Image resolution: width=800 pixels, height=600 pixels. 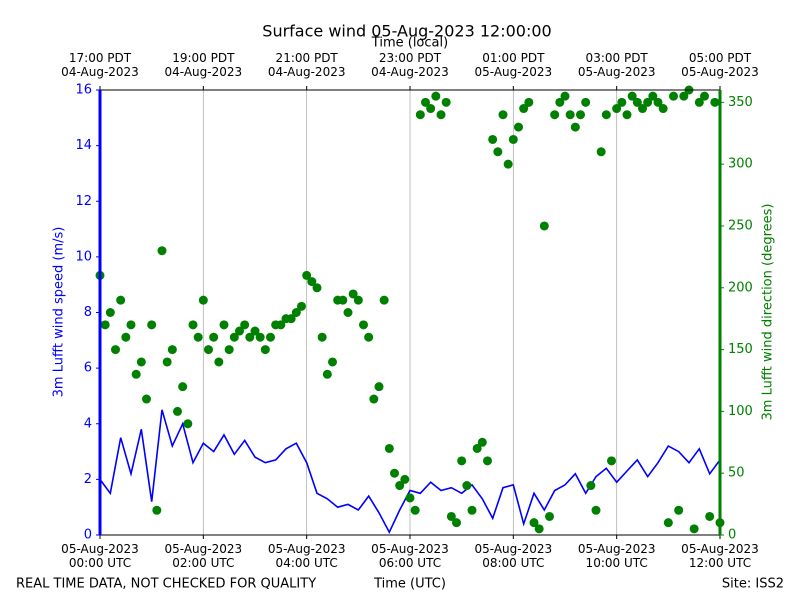 What do you see at coordinates (83, 145) in the screenshot?
I see `y-tick-label: 14` at bounding box center [83, 145].